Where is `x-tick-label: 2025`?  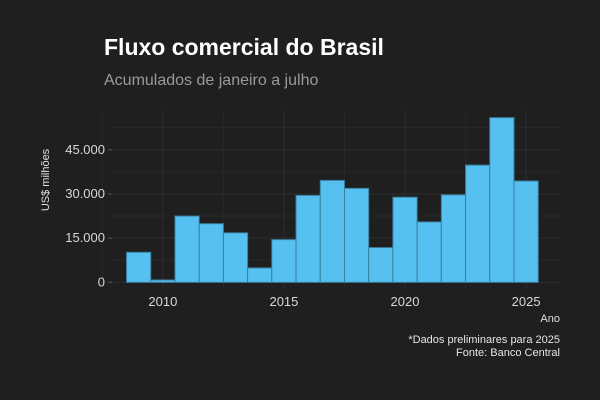
x-tick-label: 2025 is located at coordinates (526, 301).